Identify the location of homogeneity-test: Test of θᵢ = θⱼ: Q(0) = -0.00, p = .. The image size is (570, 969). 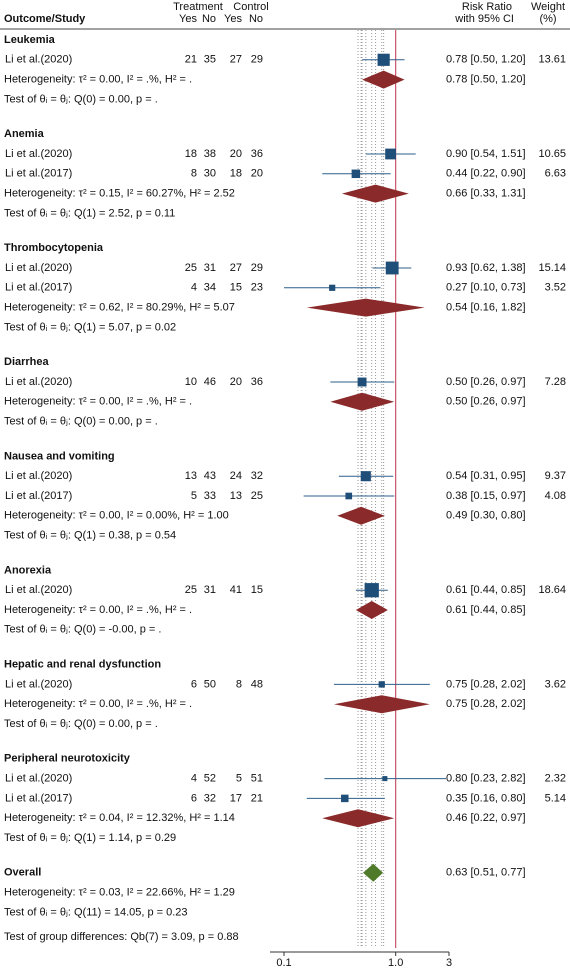
(82, 630).